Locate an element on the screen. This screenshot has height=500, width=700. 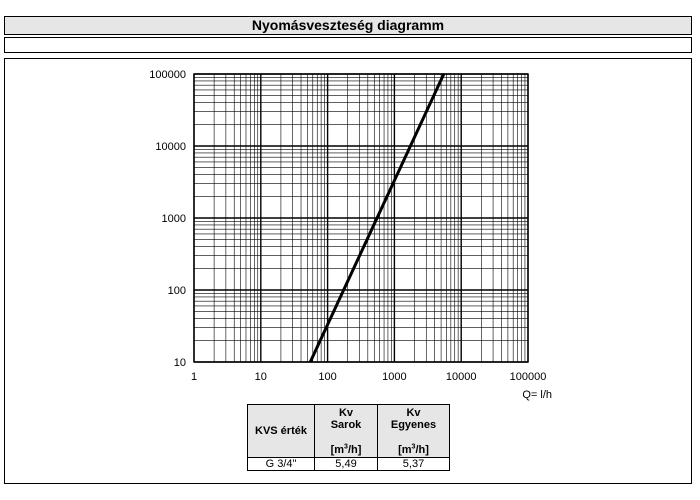
kv-egyenes-header-top: Kv is located at coordinates (413, 413).